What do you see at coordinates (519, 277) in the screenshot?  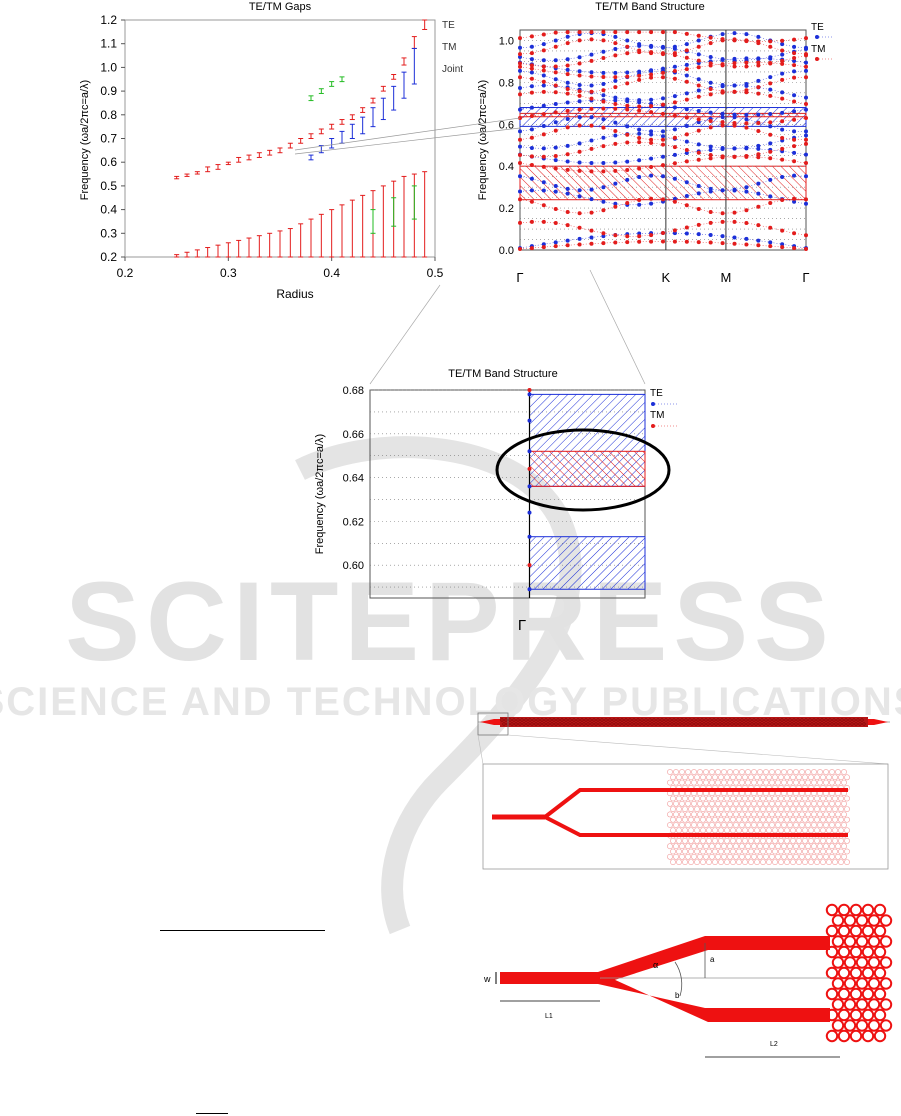 I see `k-point-label: Γ` at bounding box center [519, 277].